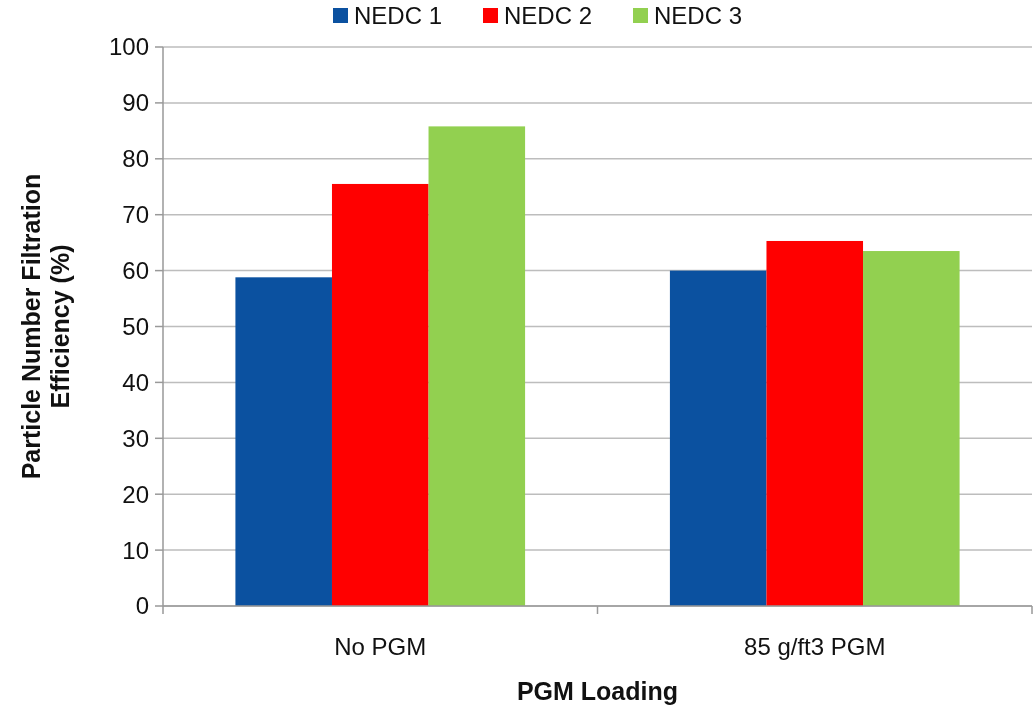  What do you see at coordinates (135, 494) in the screenshot?
I see `y-tick-label: 20` at bounding box center [135, 494].